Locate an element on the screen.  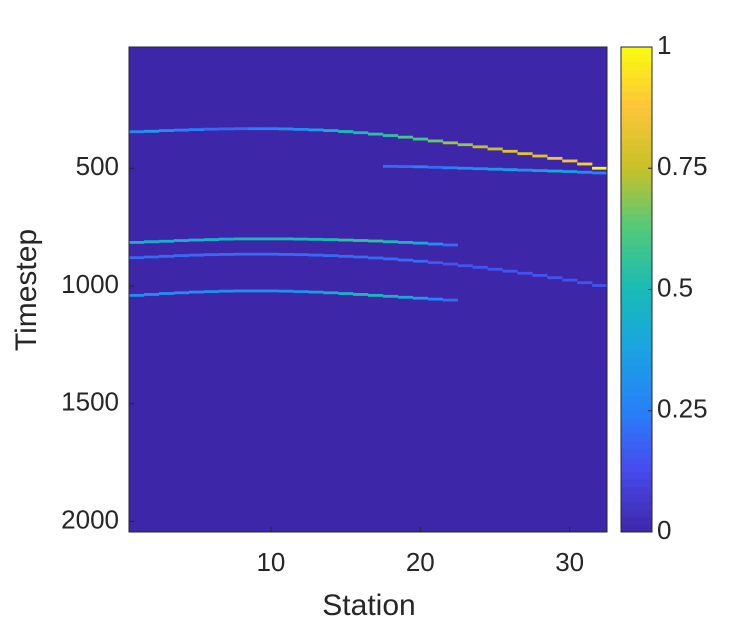
x-tick-label: 20 is located at coordinates (420, 562).